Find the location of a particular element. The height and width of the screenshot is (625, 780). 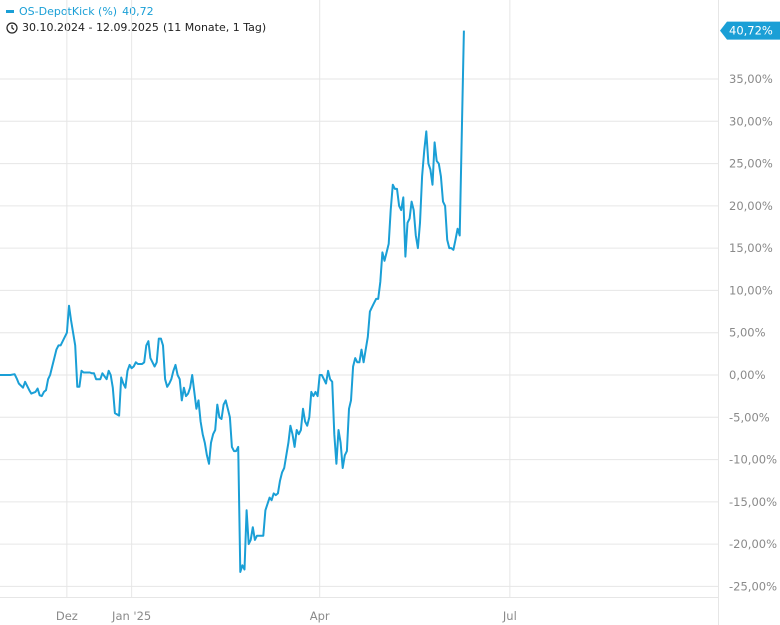

y-tick-label: 15,00% is located at coordinates (751, 248).